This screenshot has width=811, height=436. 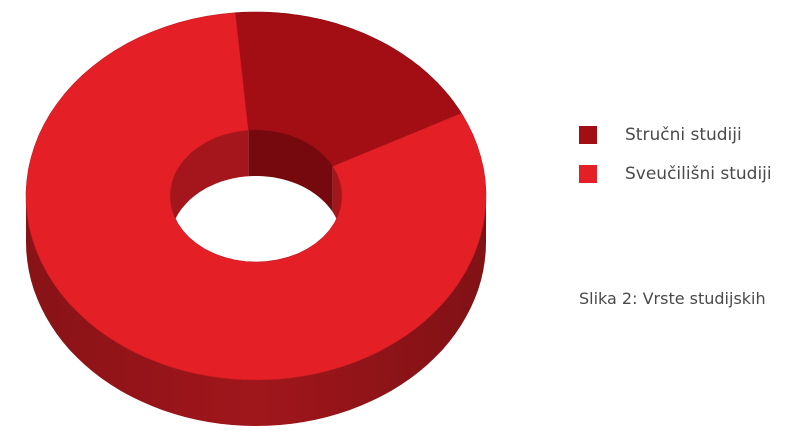 I want to click on legend-item-sveucilisni: Sveučilišni studiji, so click(x=675, y=174).